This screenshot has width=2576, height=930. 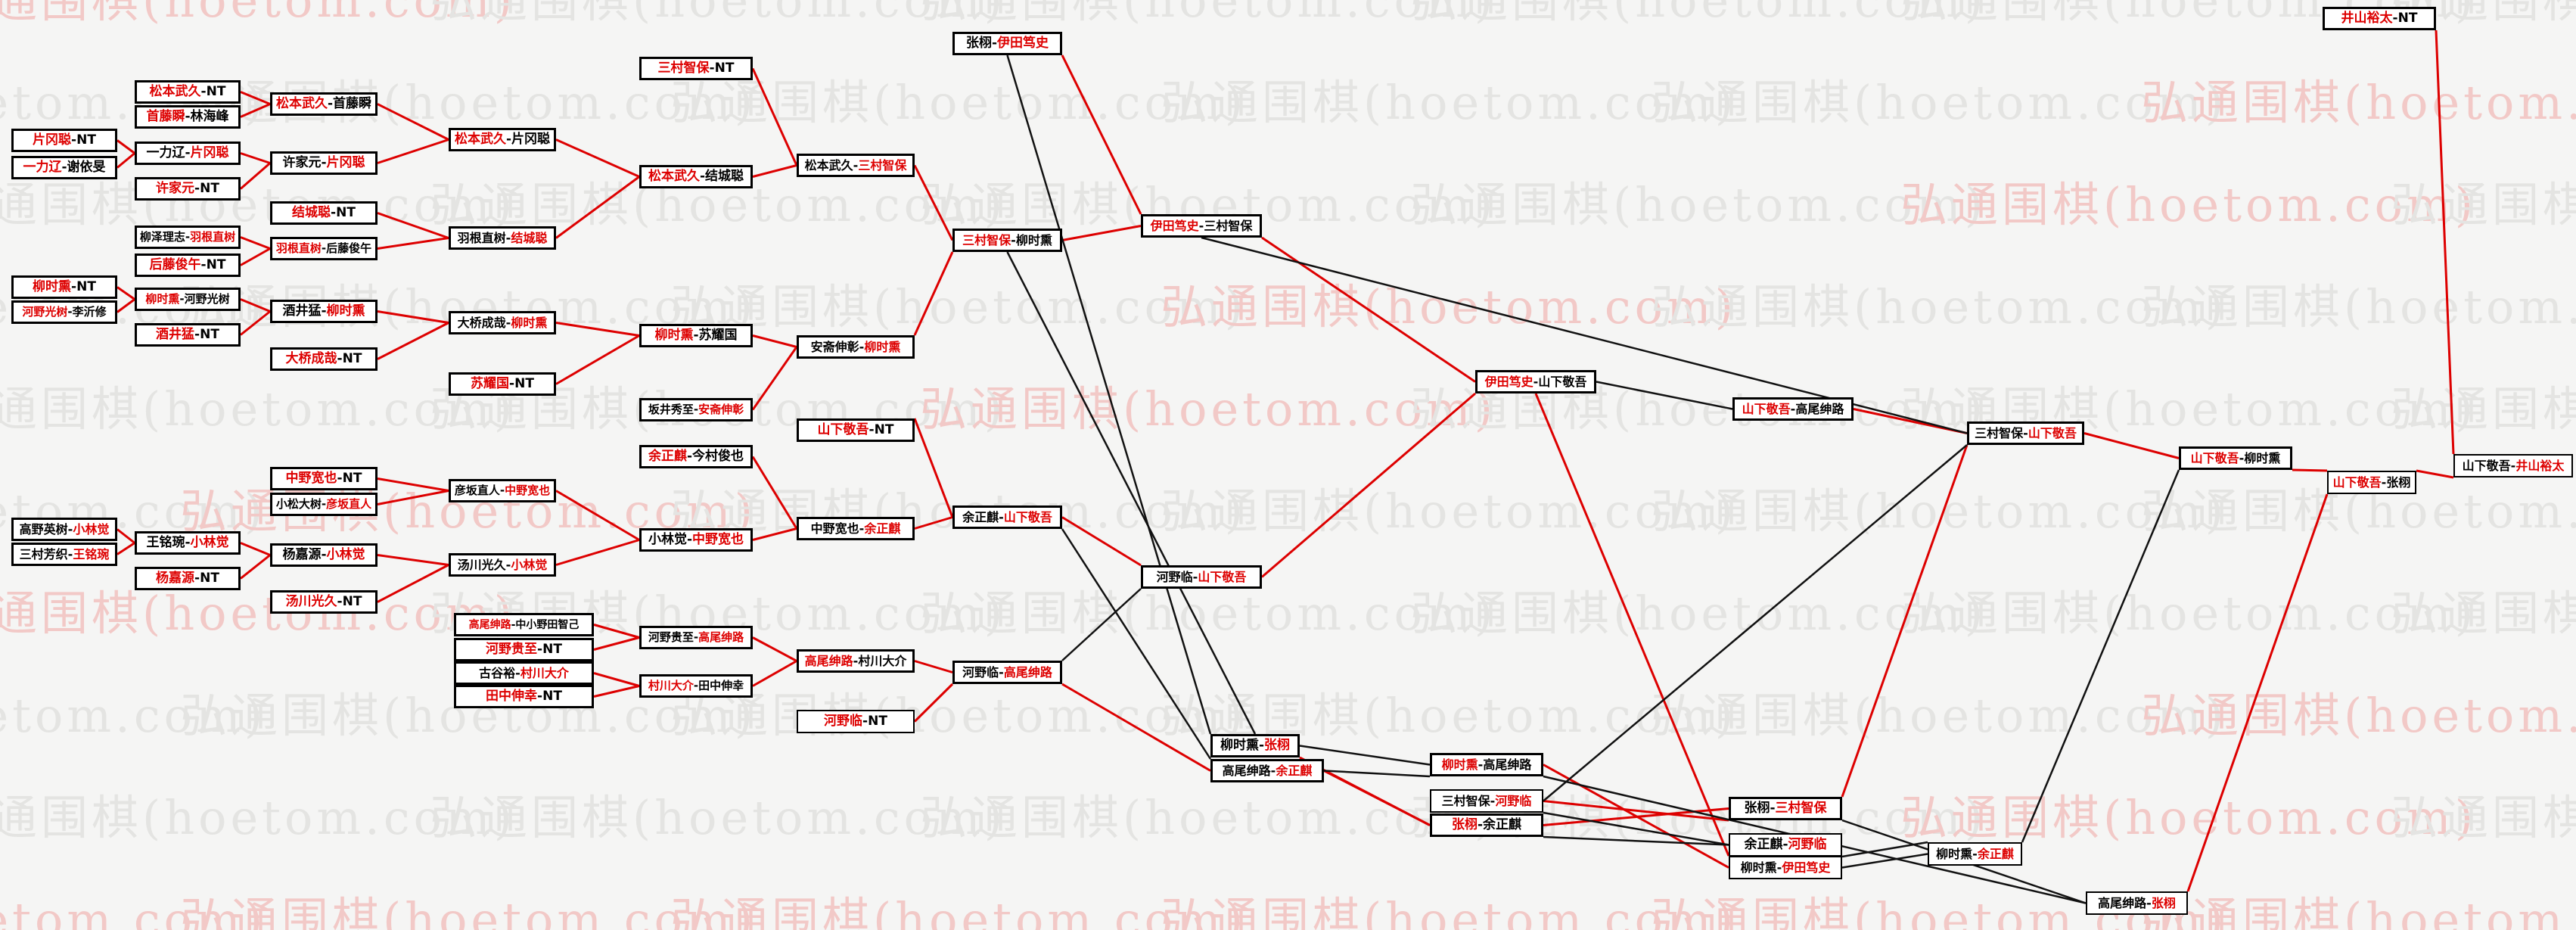 What do you see at coordinates (856, 430) in the screenshot?
I see `match-box-m45: 山下敬吾 - NT` at bounding box center [856, 430].